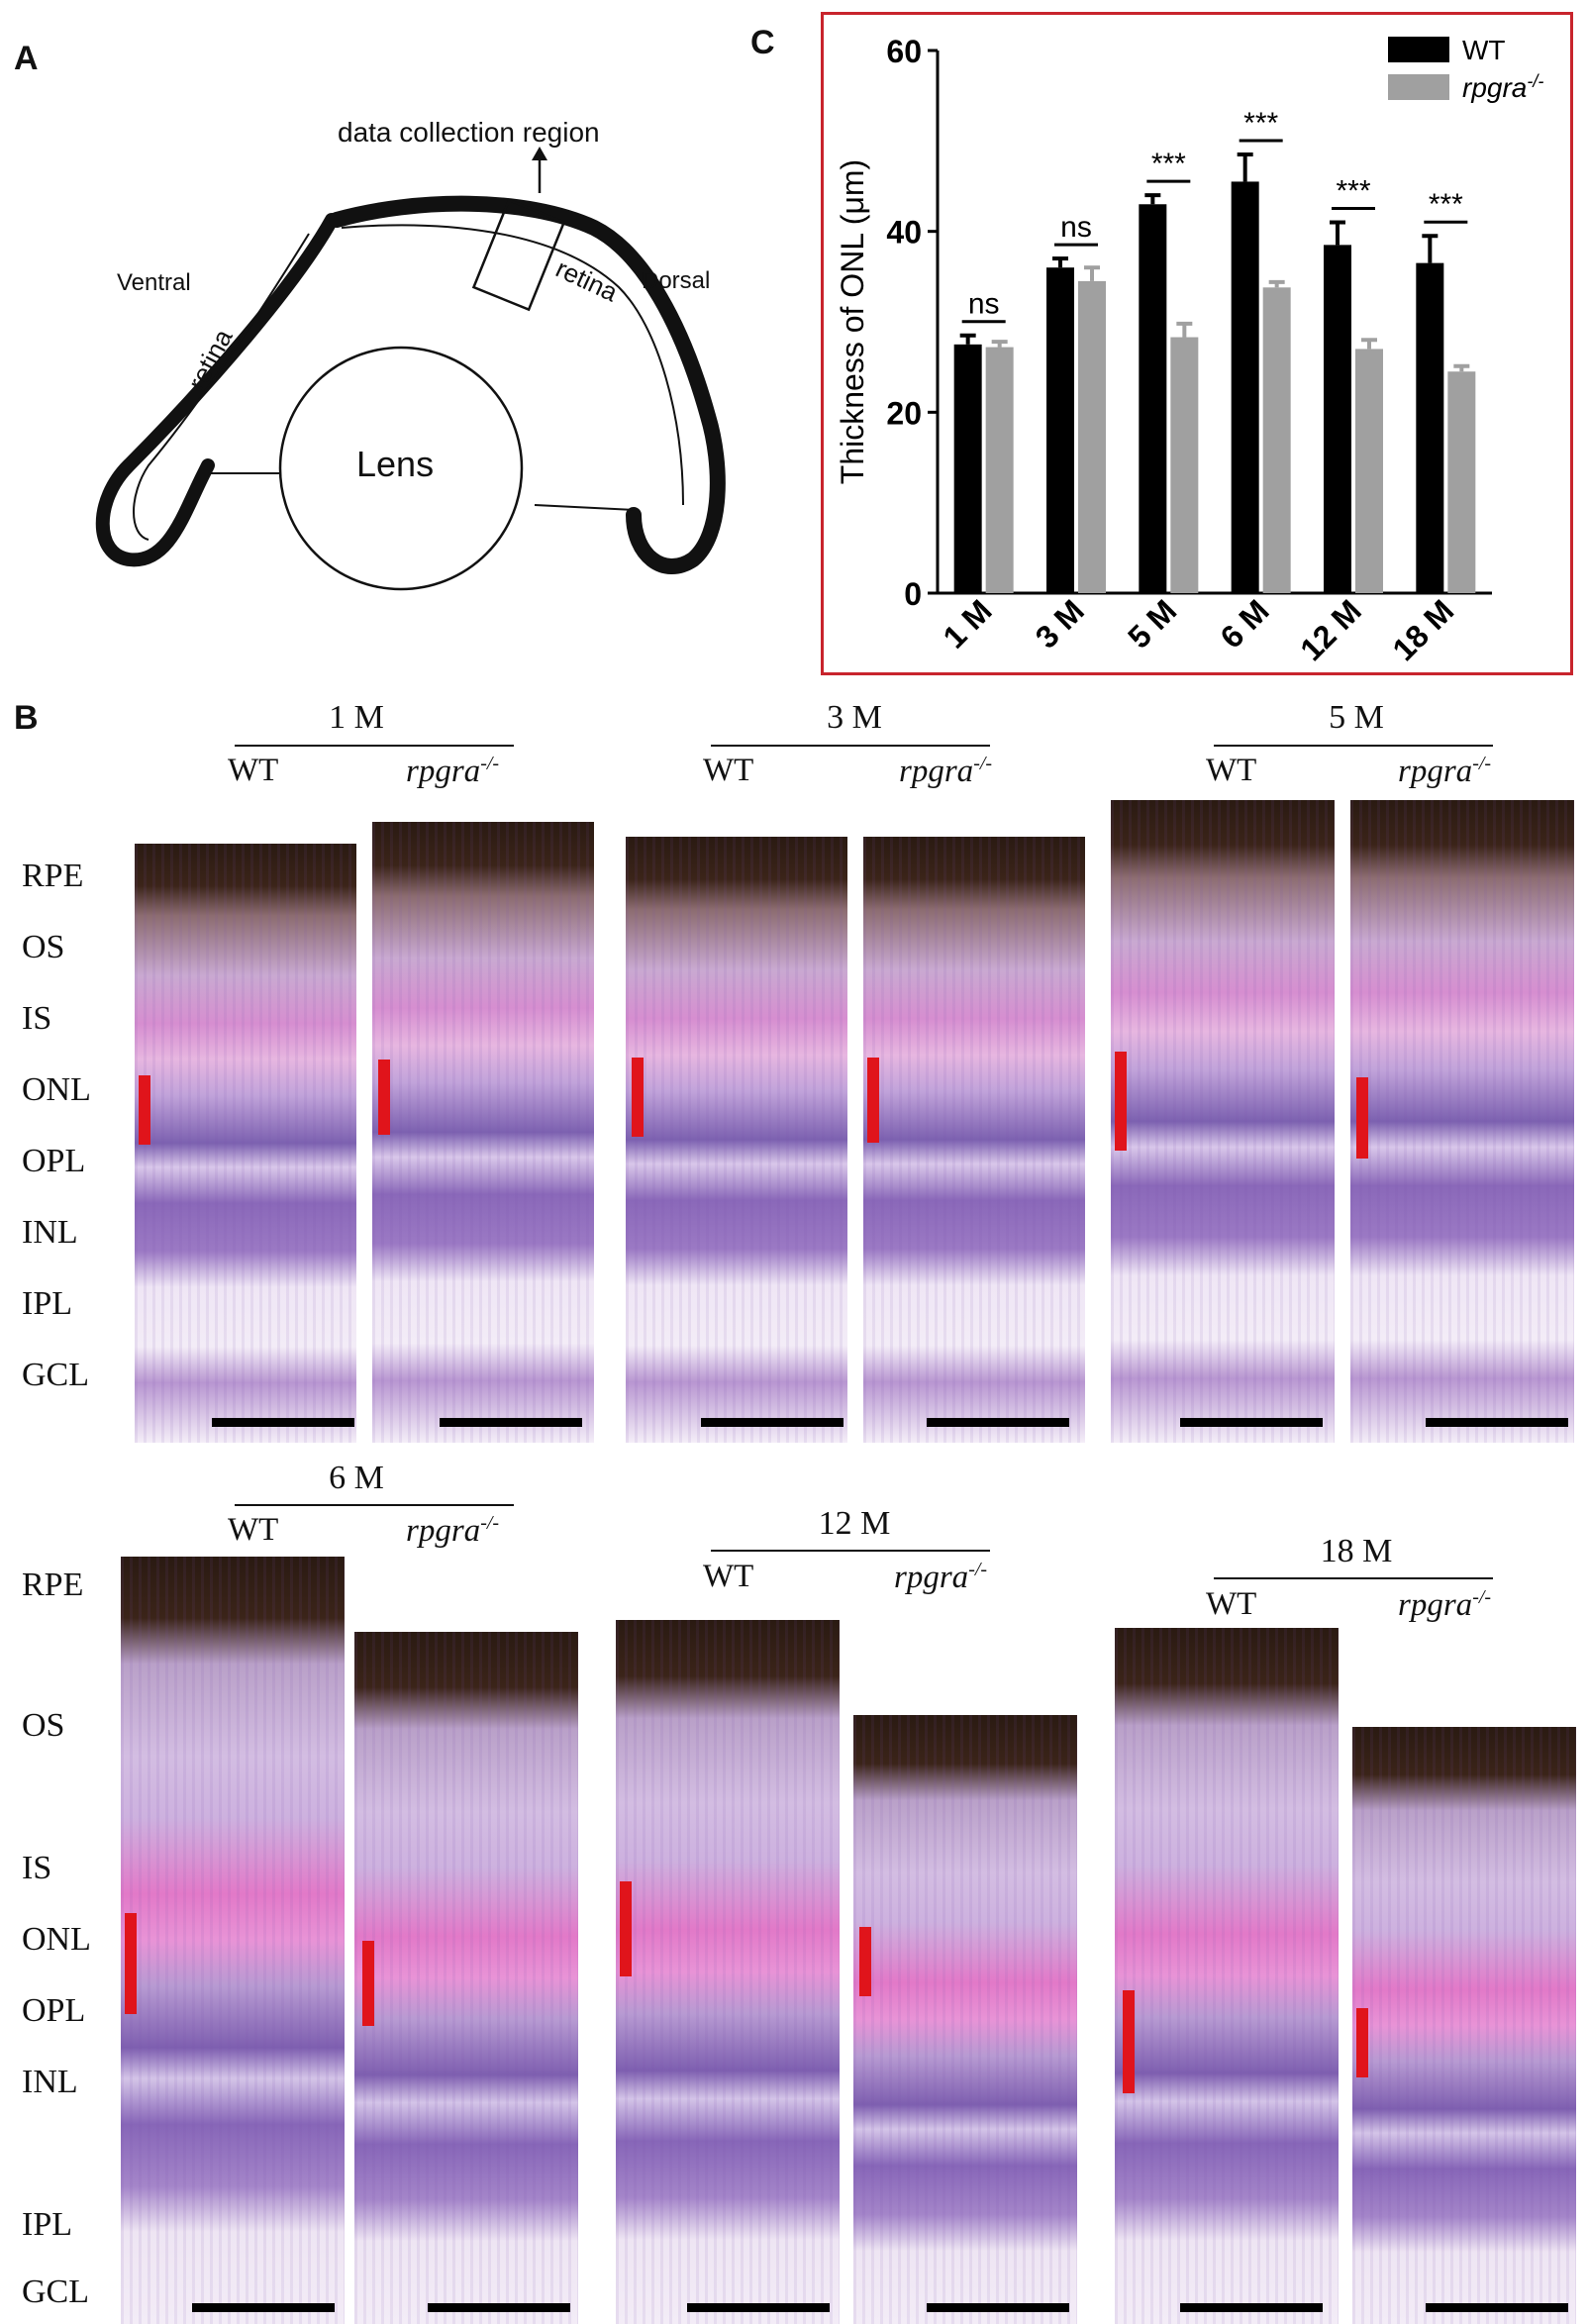  I want to click on layer-label-top-onl: ONL, so click(56, 1089).